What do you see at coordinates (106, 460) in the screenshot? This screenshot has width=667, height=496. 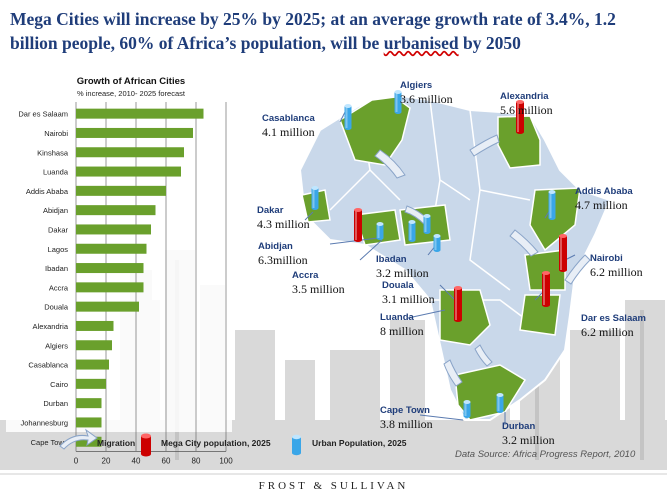 I see `x-tick-label: 20` at bounding box center [106, 460].